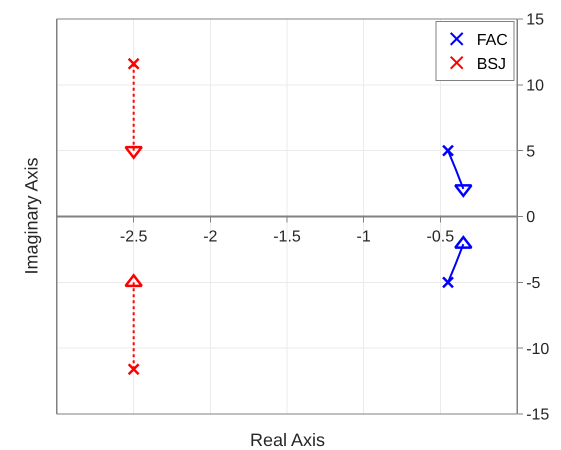  Describe the element at coordinates (288, 440) in the screenshot. I see `x-axis-title: Real Axis` at that location.